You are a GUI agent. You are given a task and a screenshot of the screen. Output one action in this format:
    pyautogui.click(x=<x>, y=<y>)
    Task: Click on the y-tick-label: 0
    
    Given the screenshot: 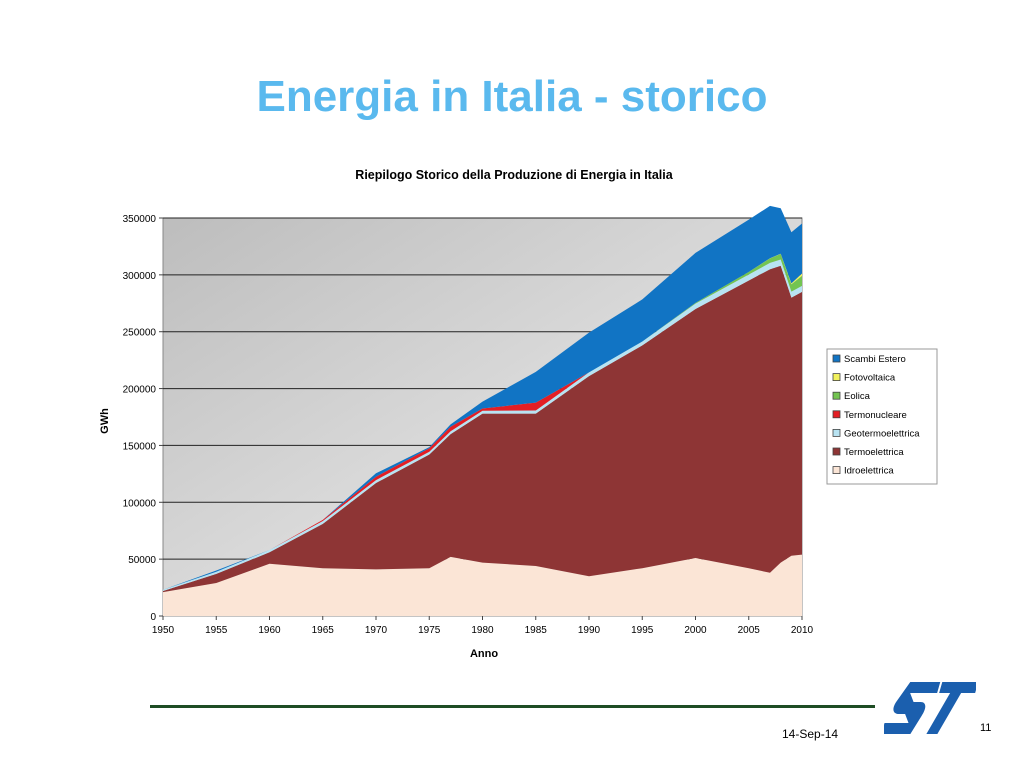 What is the action you would take?
    pyautogui.click(x=153, y=617)
    